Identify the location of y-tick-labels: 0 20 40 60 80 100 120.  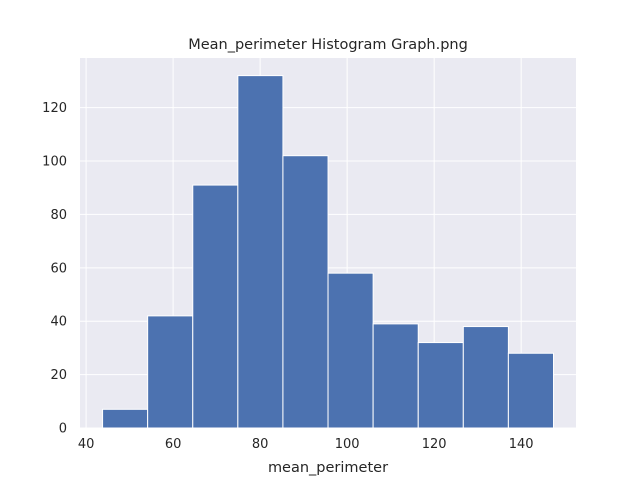
(54, 268).